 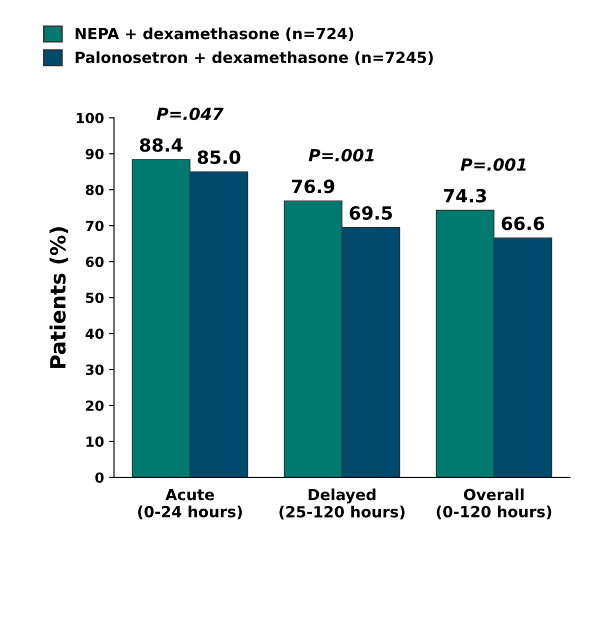 What do you see at coordinates (99, 477) in the screenshot?
I see `y-tick-label: 0` at bounding box center [99, 477].